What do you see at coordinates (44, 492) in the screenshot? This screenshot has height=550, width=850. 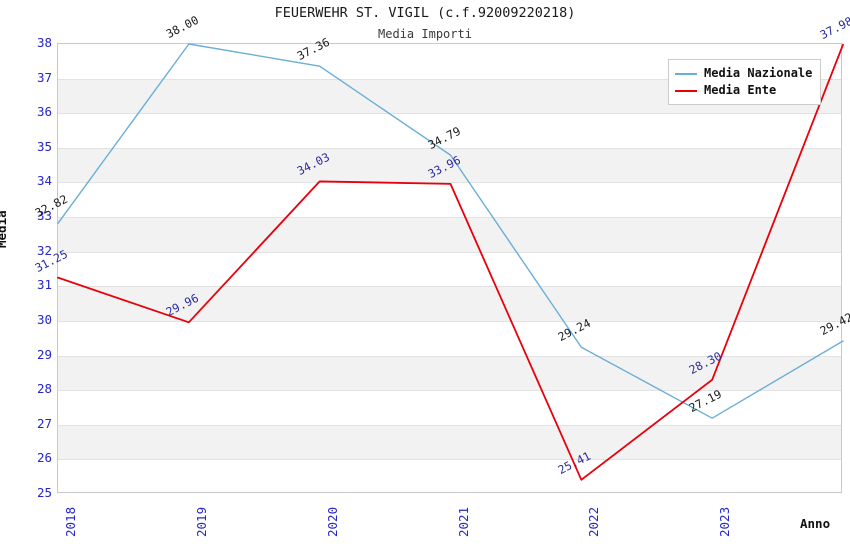 I see `y-axis-tick-label: 25` at bounding box center [44, 492].